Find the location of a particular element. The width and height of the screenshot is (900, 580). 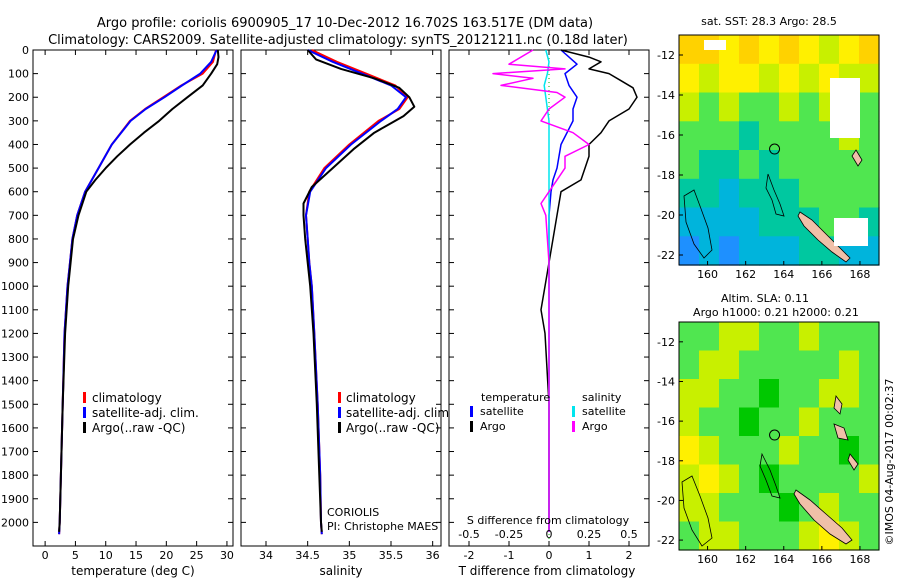

y-tick-label: 1800 is located at coordinates (15, 475).